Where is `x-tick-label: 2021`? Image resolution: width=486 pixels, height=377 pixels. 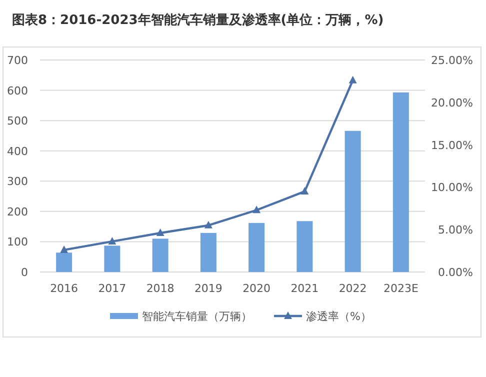
x-tick-label: 2021 is located at coordinates (304, 288).